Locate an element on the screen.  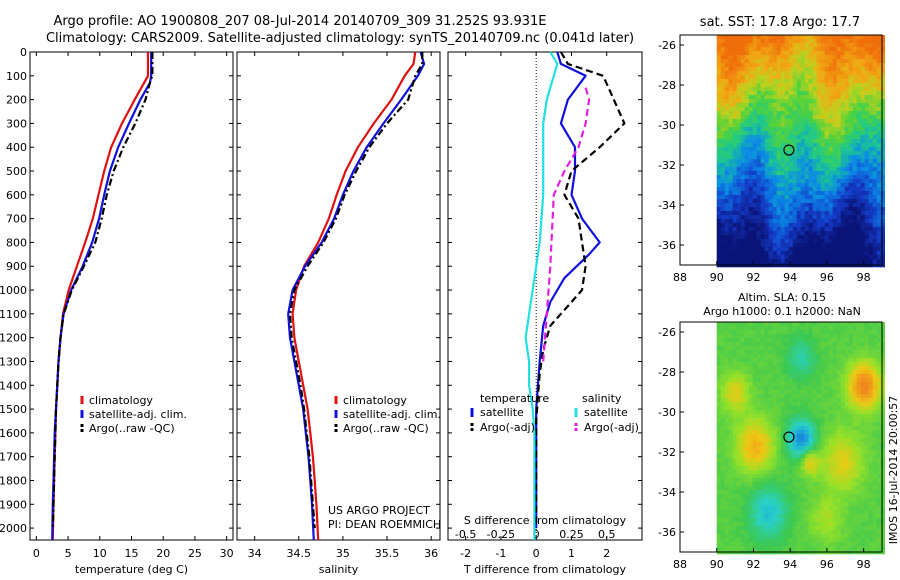
y-tick-label: 1100 is located at coordinates (13, 314).